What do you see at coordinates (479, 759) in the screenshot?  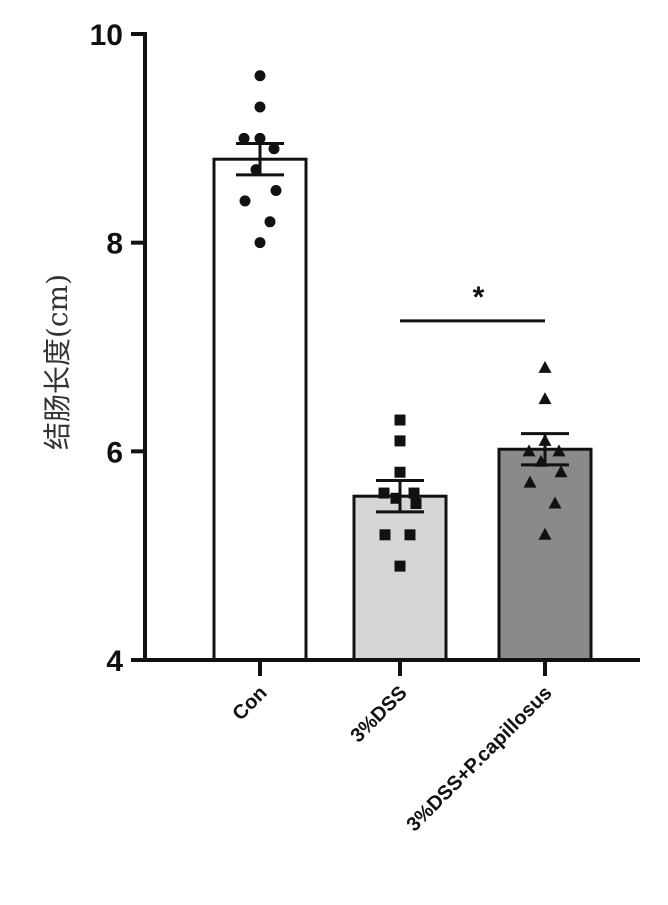 I see `x-tick-label: 3%DSS+P.capillosus` at bounding box center [479, 759].